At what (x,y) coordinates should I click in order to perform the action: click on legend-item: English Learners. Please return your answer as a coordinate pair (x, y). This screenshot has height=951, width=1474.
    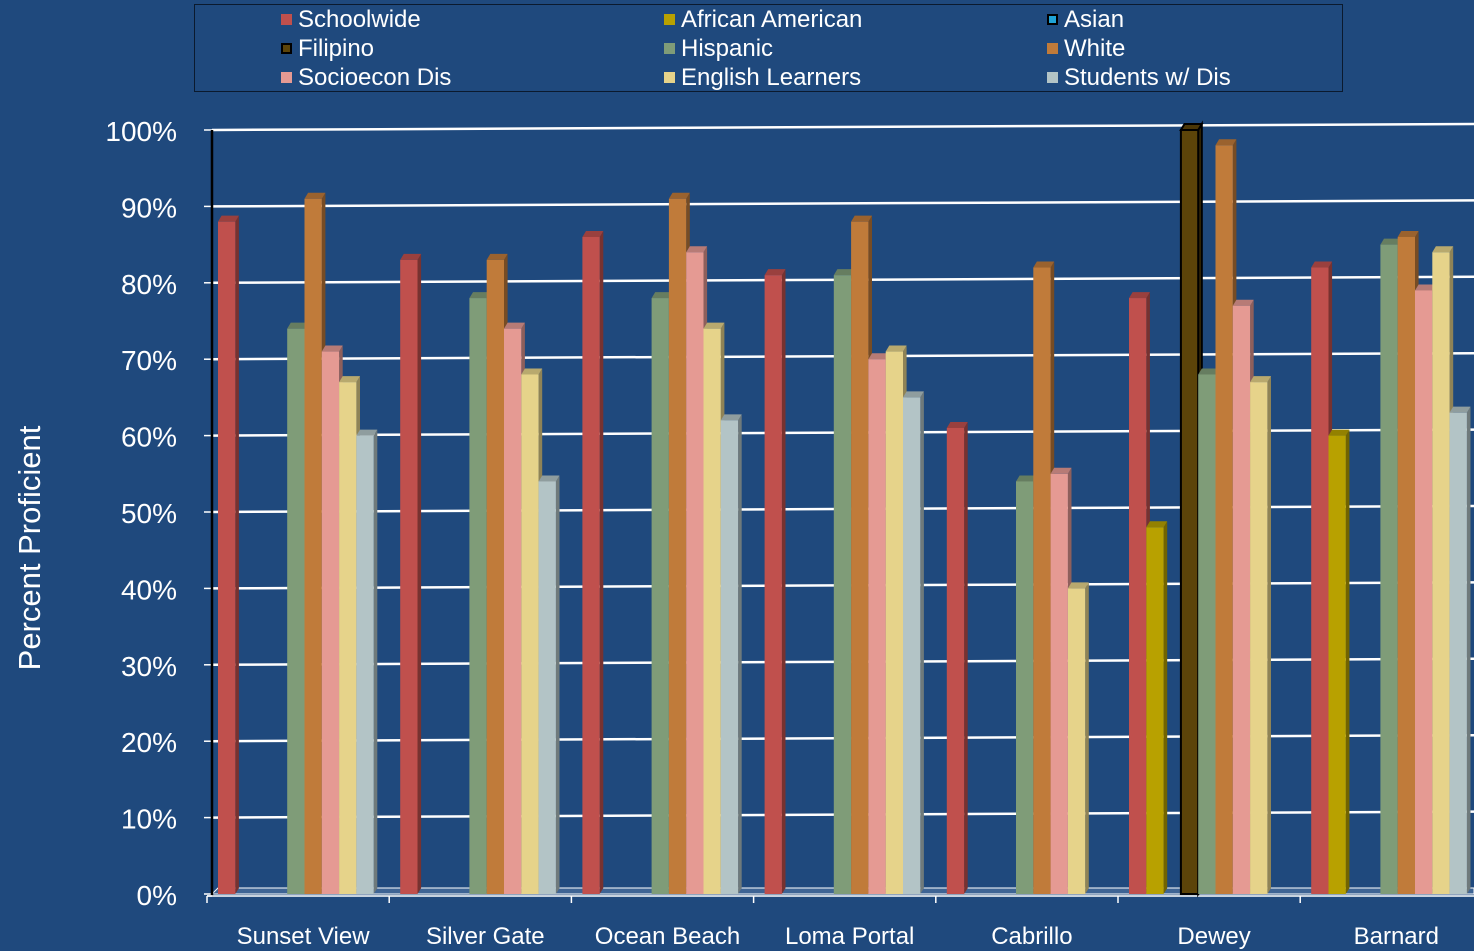
    Looking at the image, I should click on (762, 78).